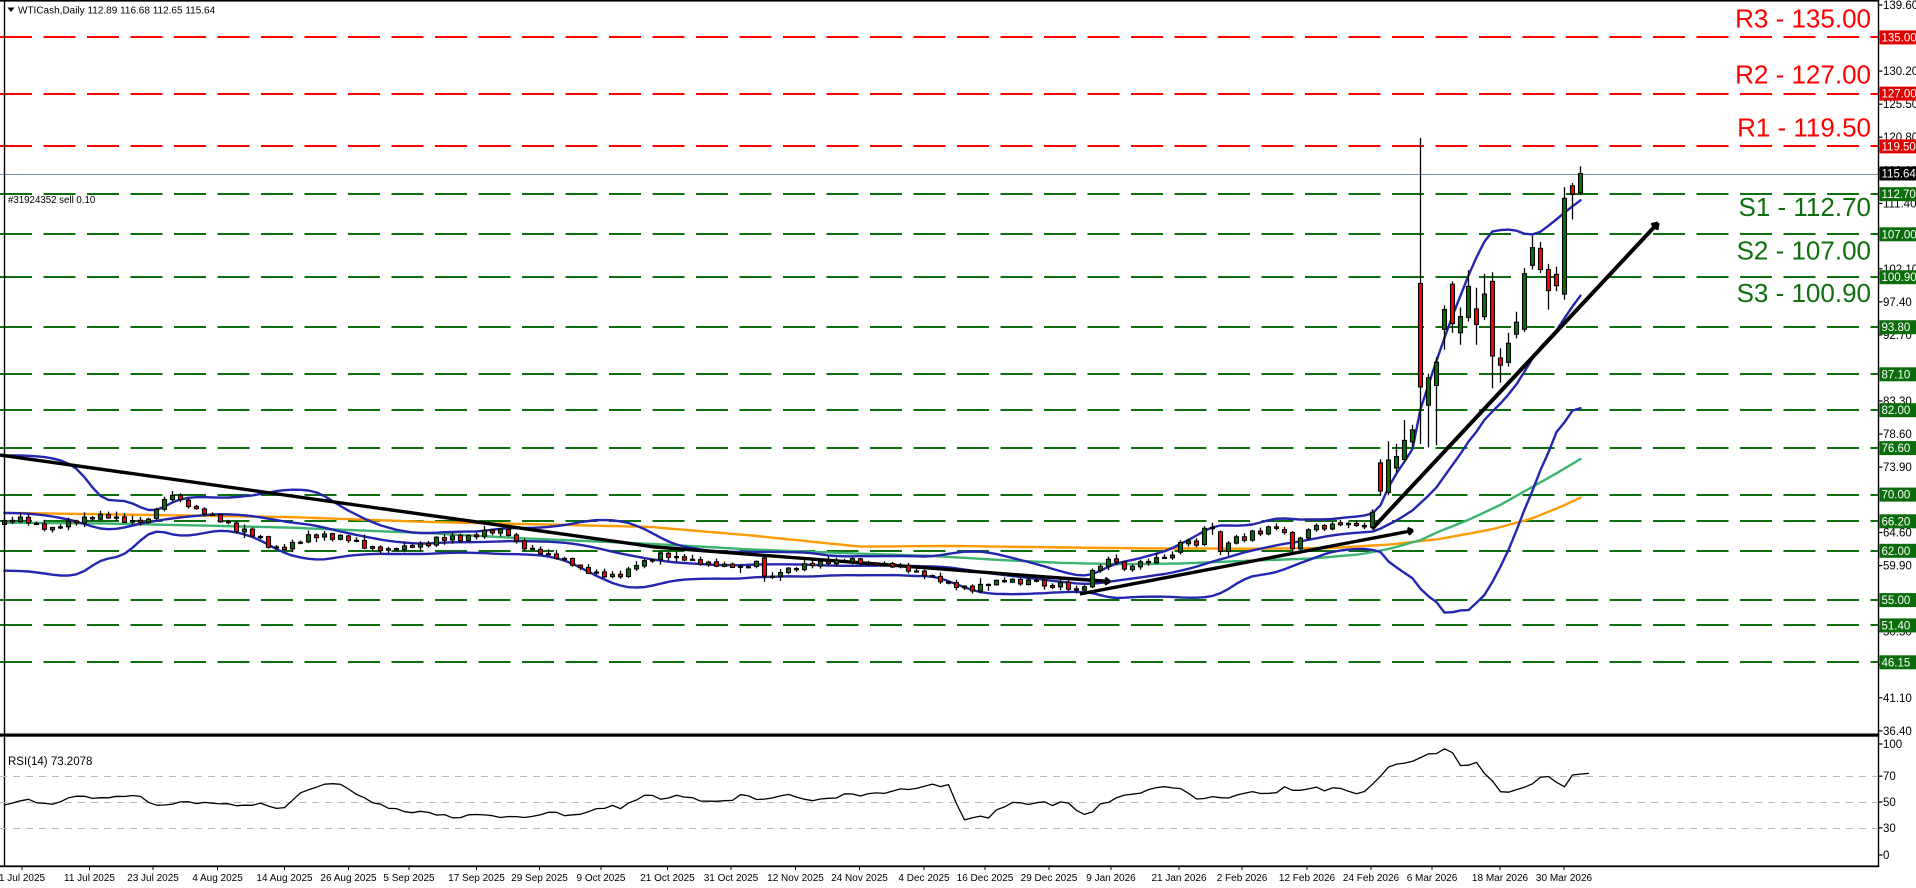 The height and width of the screenshot is (888, 1916). I want to click on svg-text: 17 Sep 2025, so click(476, 878).